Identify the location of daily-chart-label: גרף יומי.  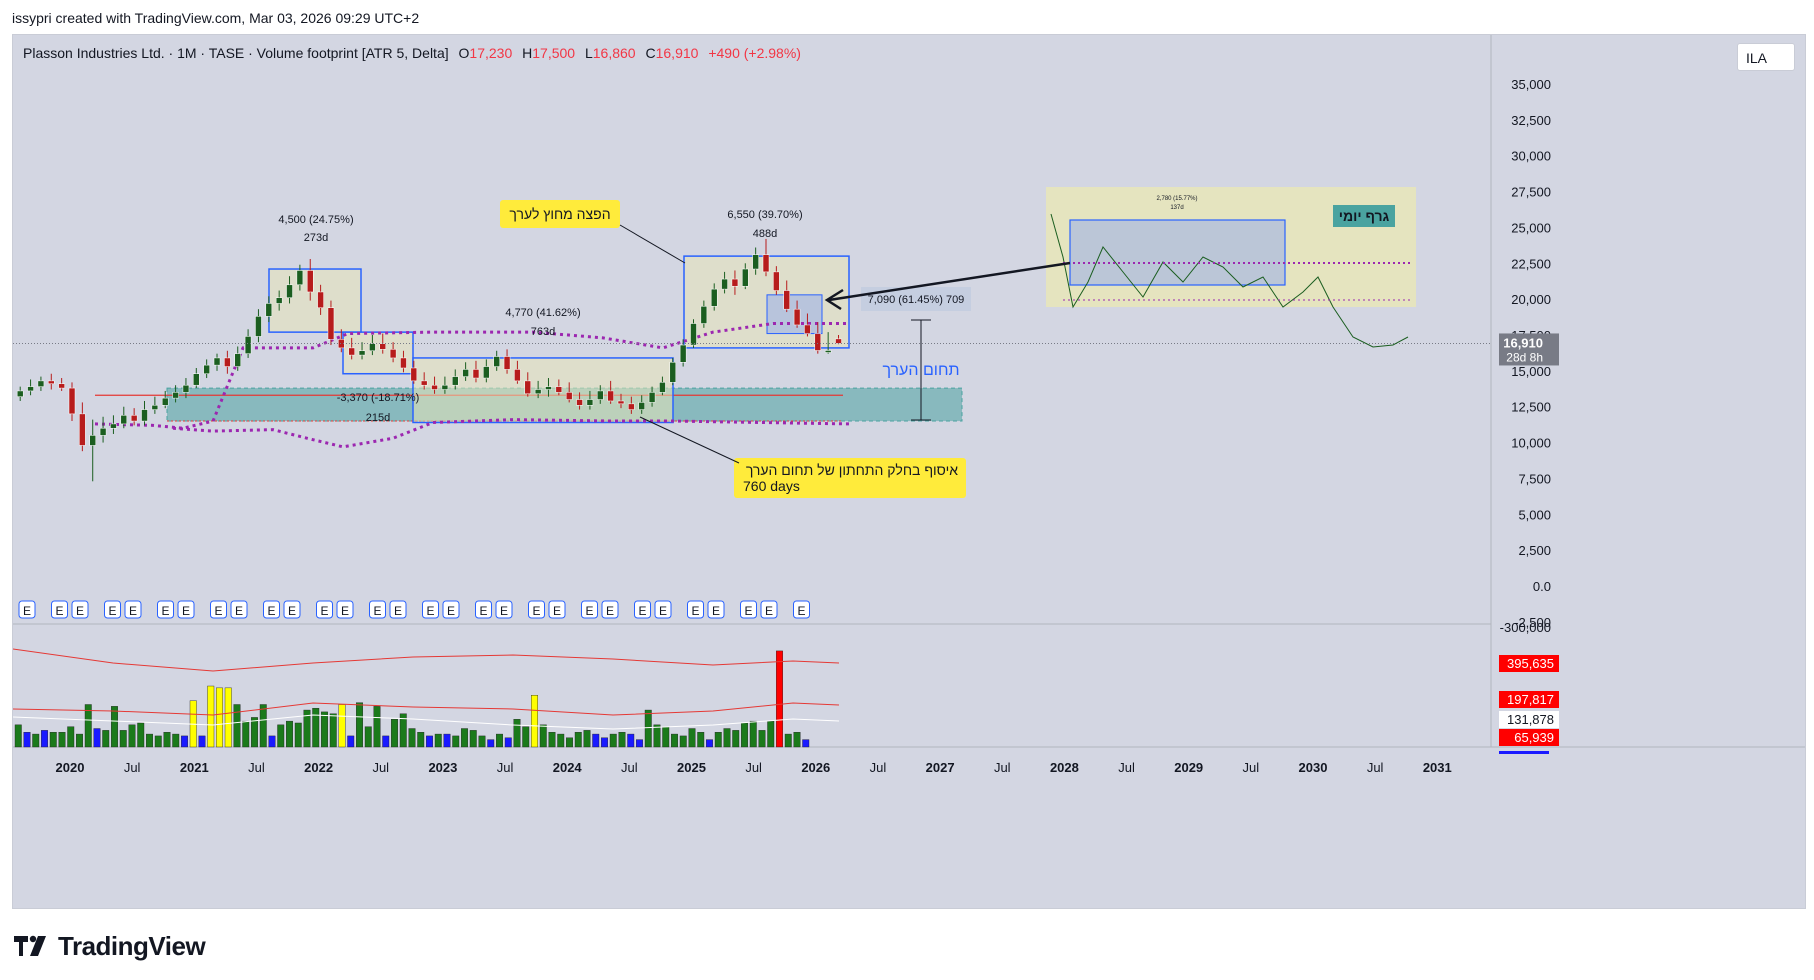
(1364, 216).